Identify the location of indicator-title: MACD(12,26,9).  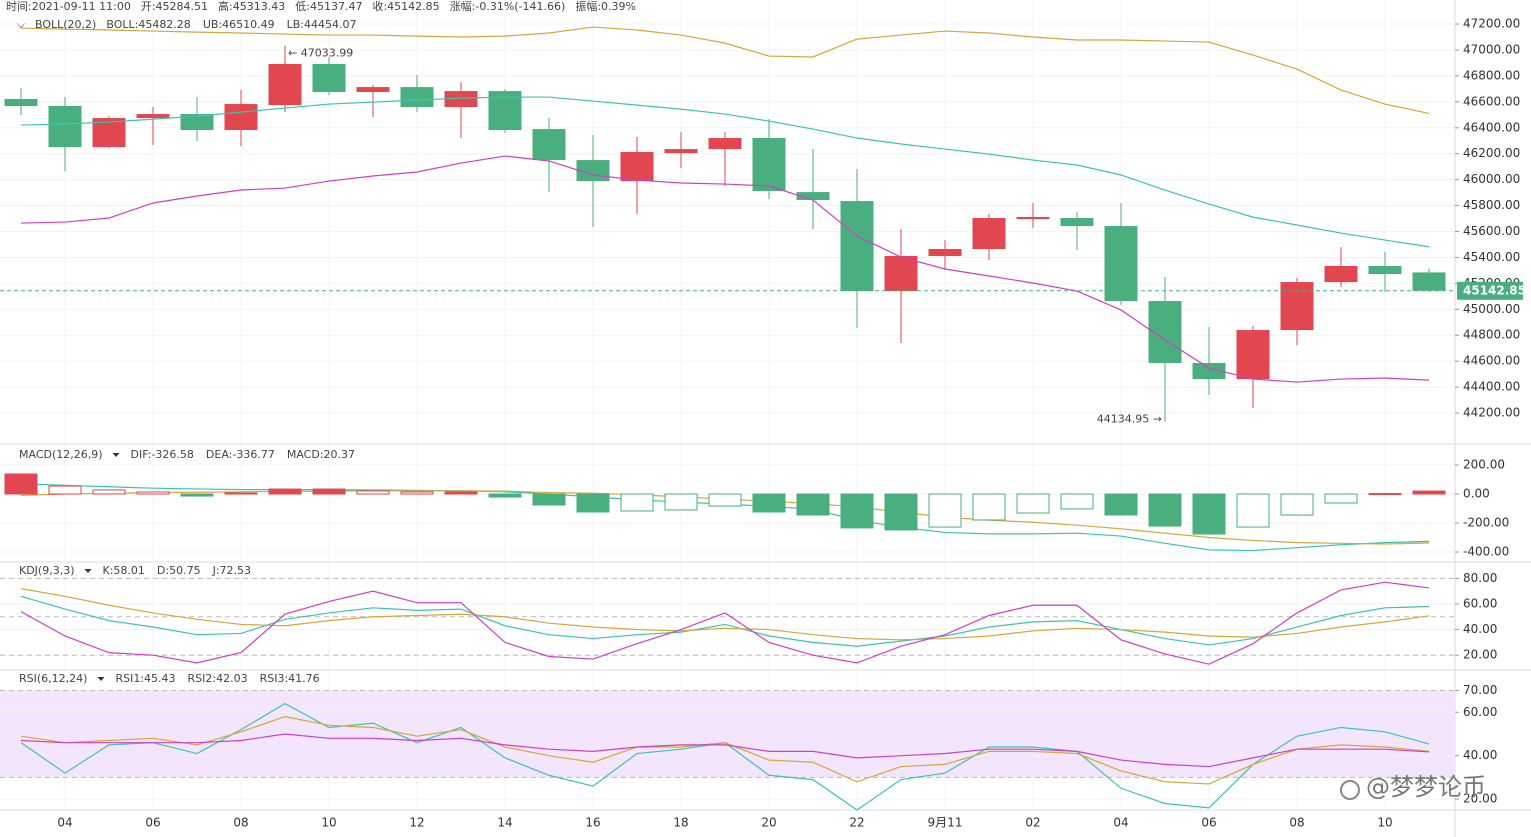
(61, 454).